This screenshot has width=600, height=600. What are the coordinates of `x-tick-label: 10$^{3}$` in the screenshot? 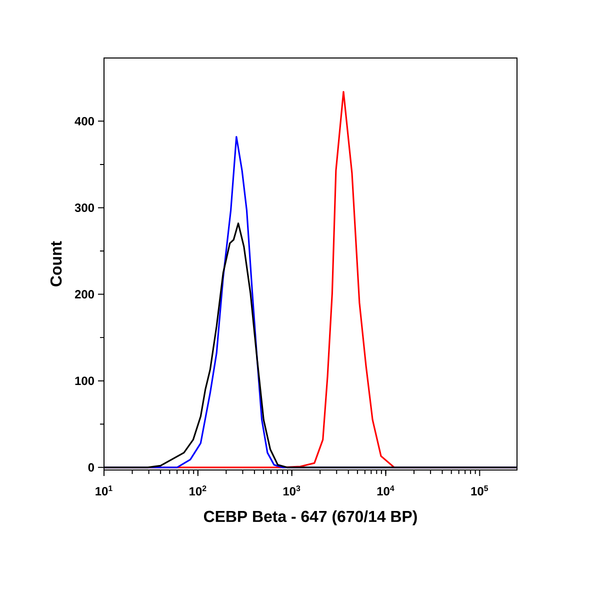 It's located at (291, 491).